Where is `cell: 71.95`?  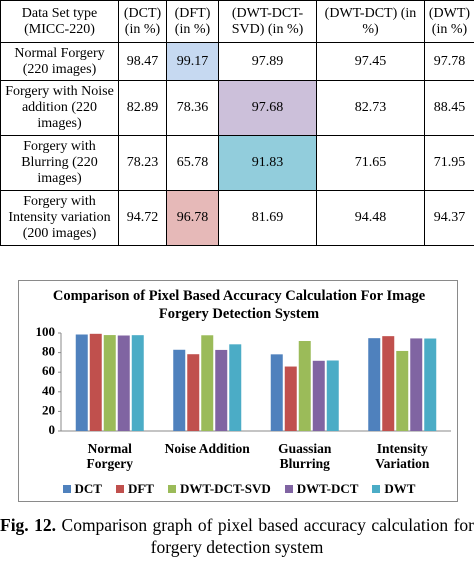 cell: 71.95 is located at coordinates (449, 163).